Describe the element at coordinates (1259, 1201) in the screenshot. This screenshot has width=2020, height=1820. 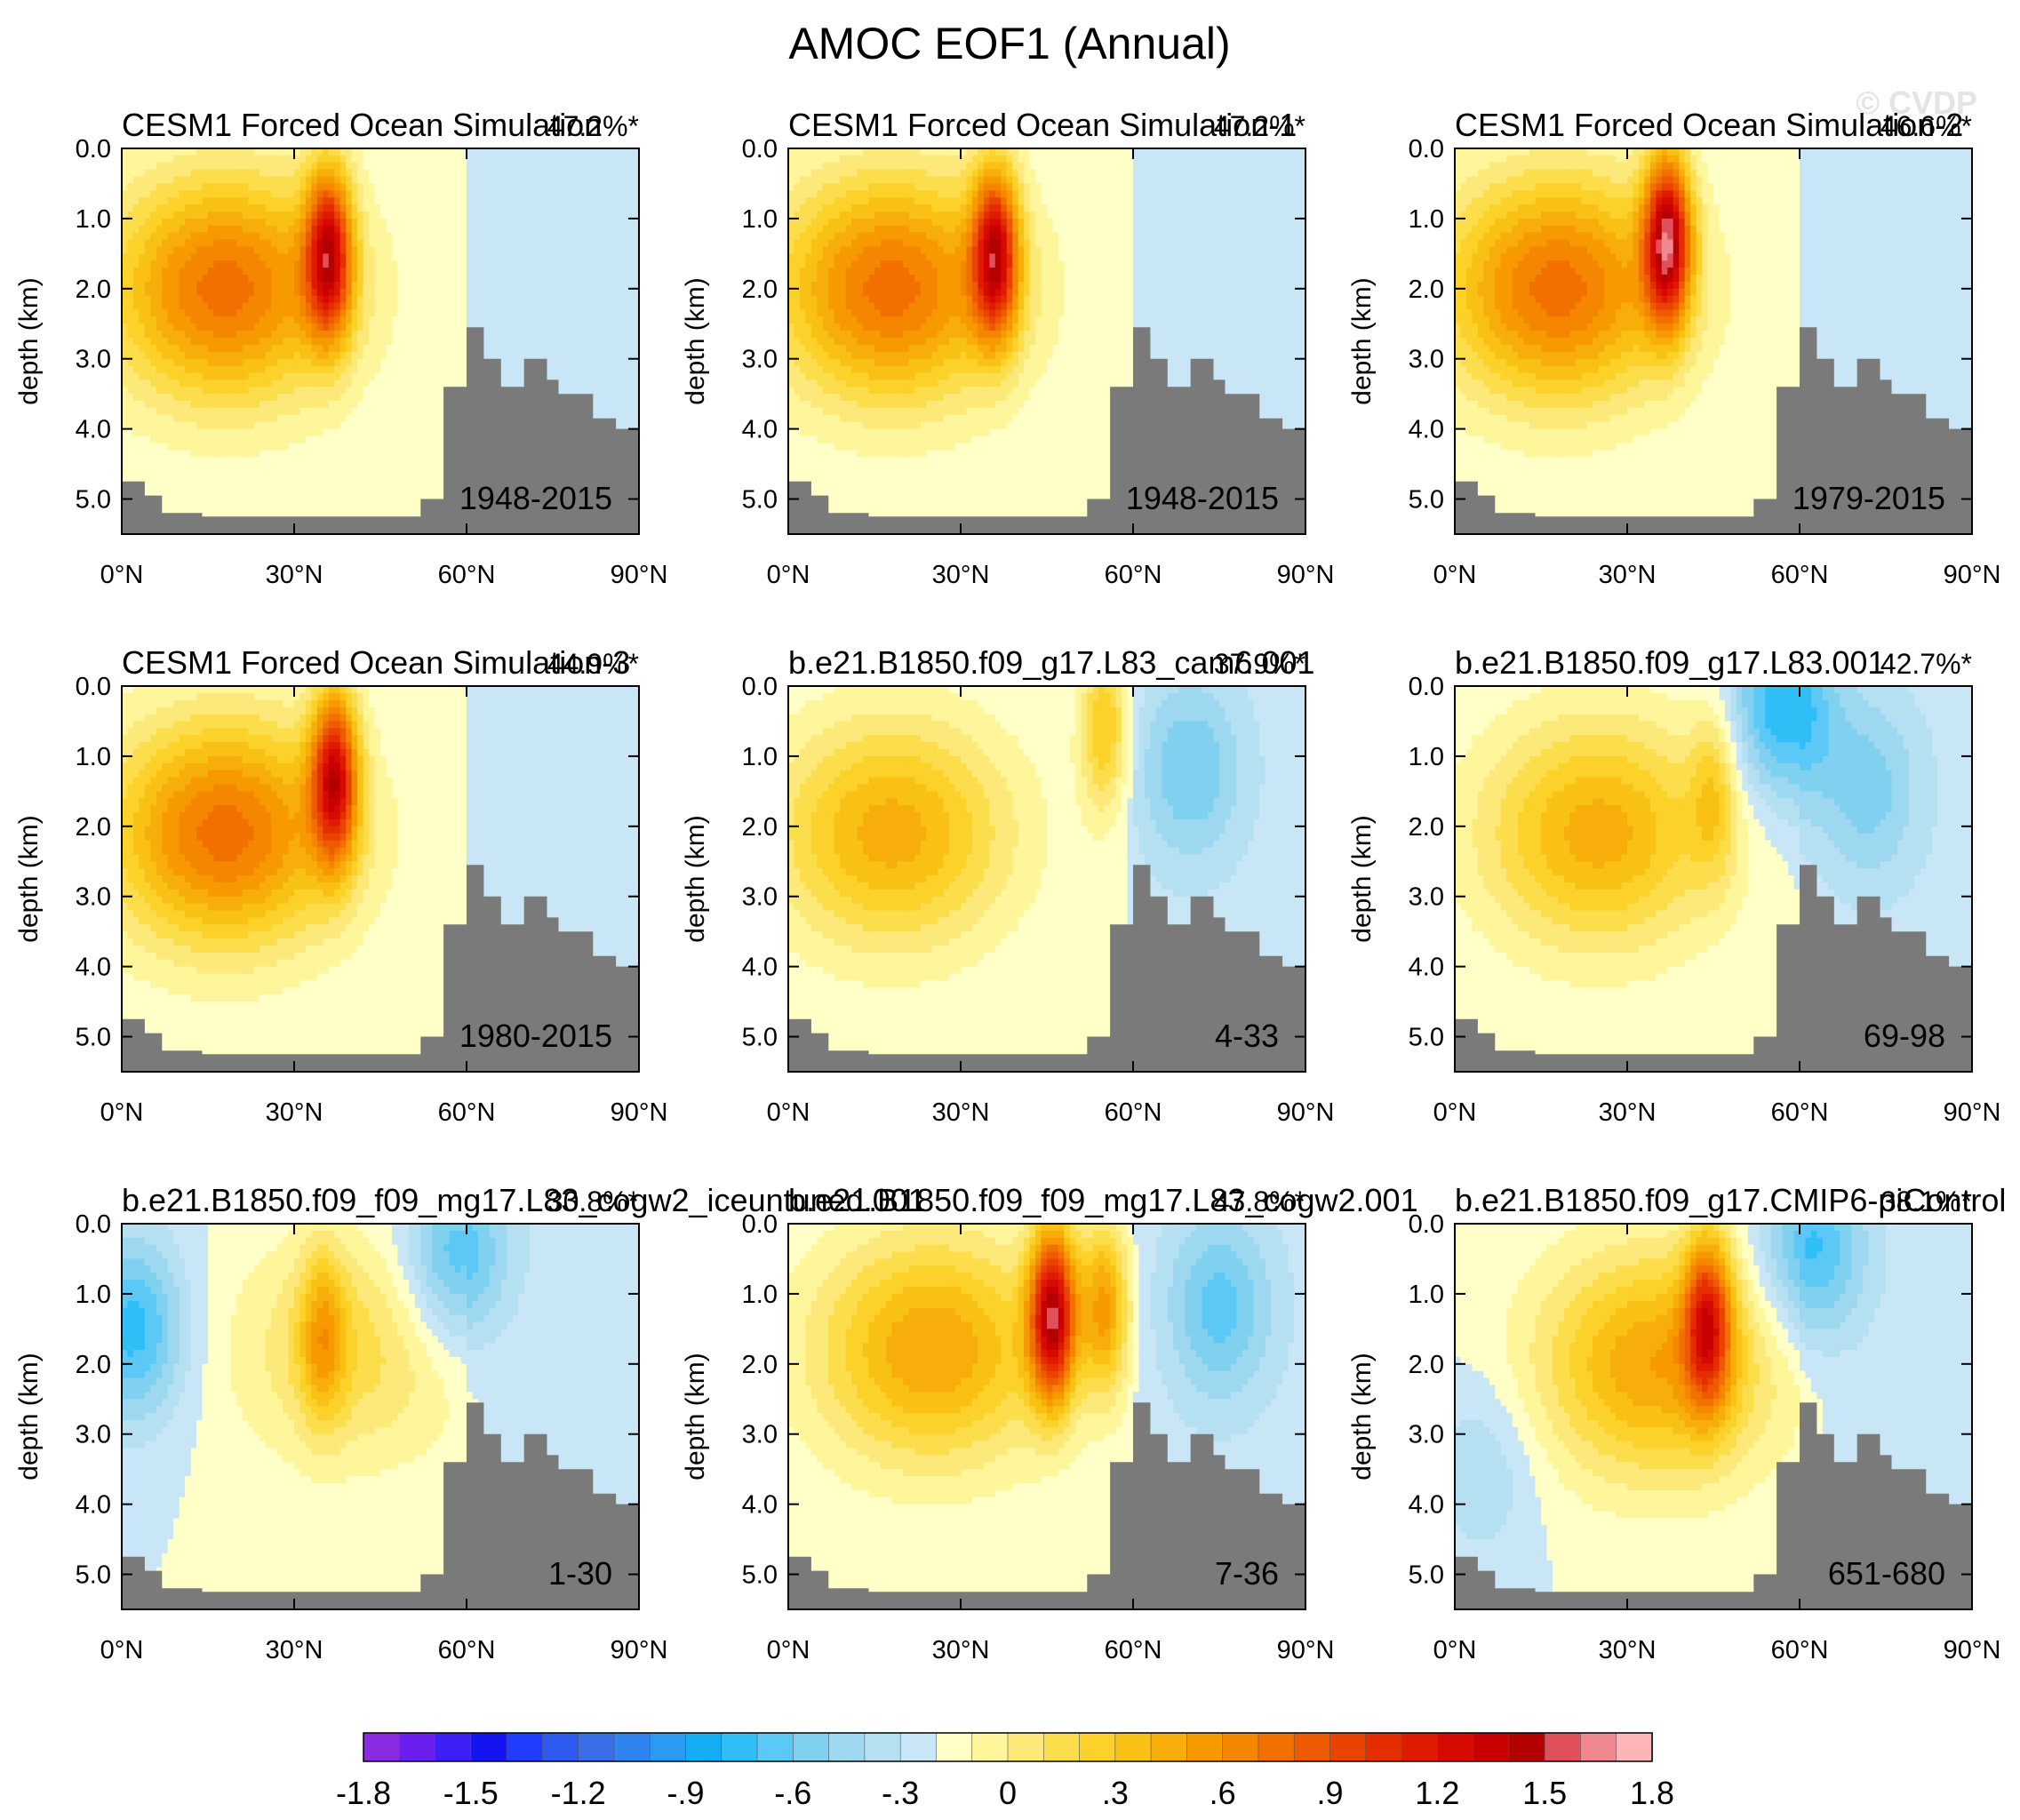
I see `variance-percent: 47.8%*` at that location.